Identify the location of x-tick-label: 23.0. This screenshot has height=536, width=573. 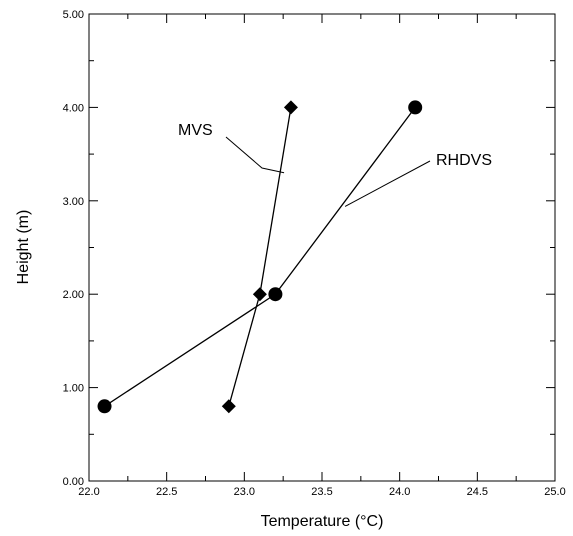
(244, 492).